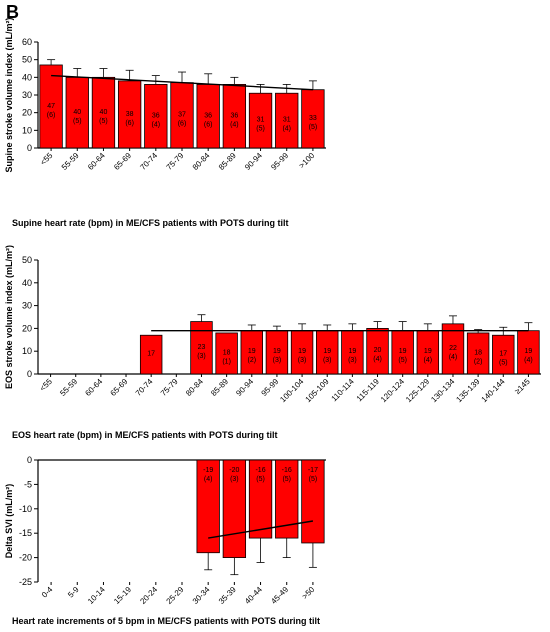 This screenshot has width=550, height=632. I want to click on x-tick-label: 45-49, so click(279, 595).